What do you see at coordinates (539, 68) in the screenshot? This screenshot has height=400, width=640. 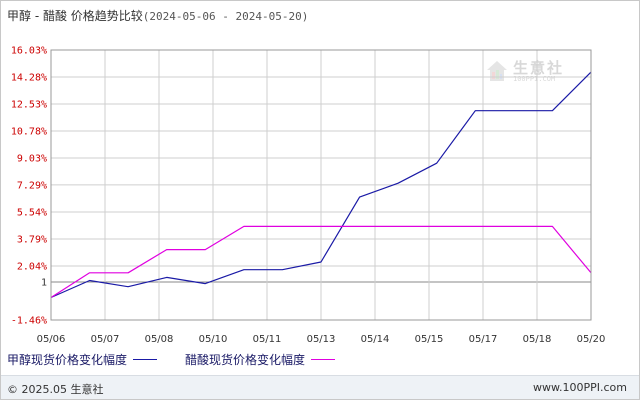 I see `watermark-name: 生意社` at bounding box center [539, 68].